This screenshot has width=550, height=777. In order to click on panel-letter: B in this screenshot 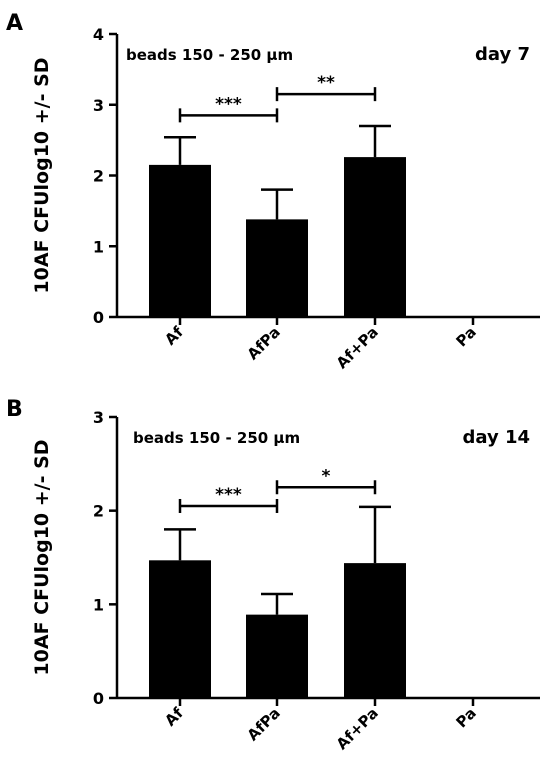, I will do `click(14, 409)`.